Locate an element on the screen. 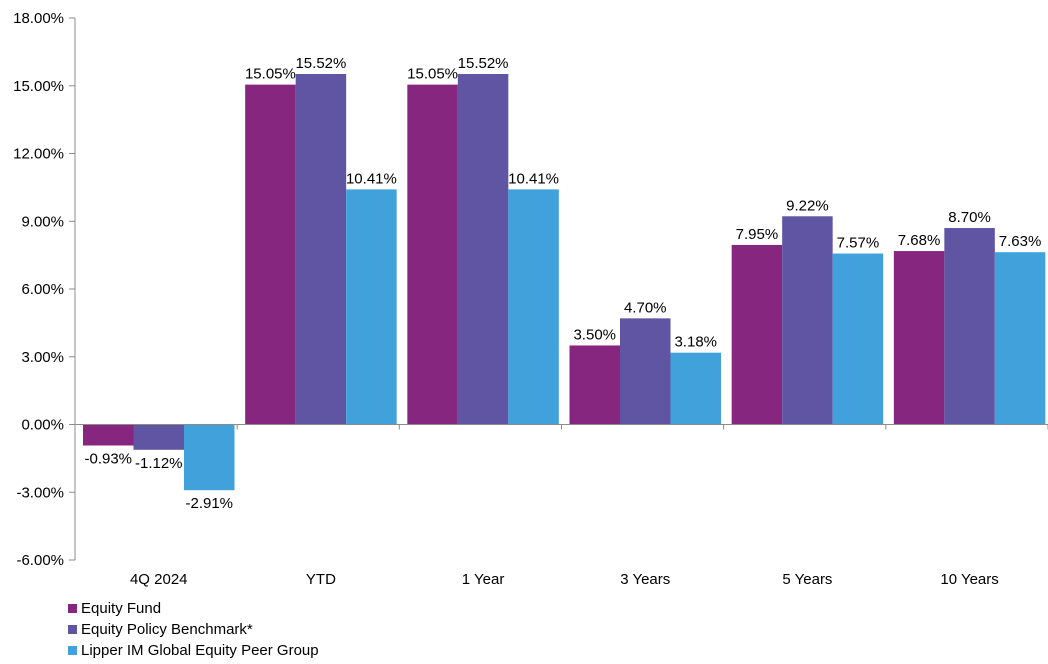 Image resolution: width=1048 pixels, height=664 pixels. data-label: 7.95% is located at coordinates (757, 234).